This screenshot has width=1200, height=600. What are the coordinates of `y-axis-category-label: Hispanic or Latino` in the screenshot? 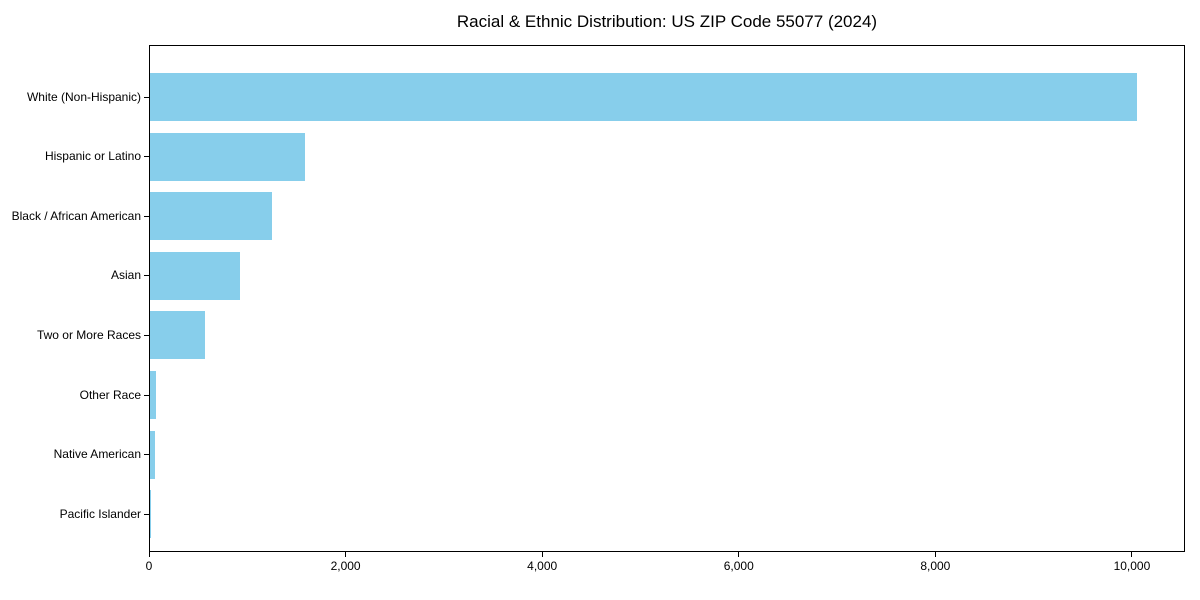 It's located at (92, 156).